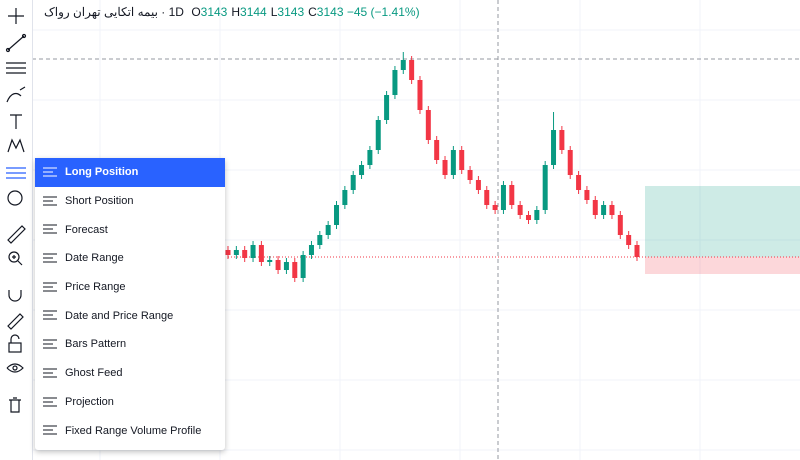  I want to click on fib-tool, so click(16, 68).